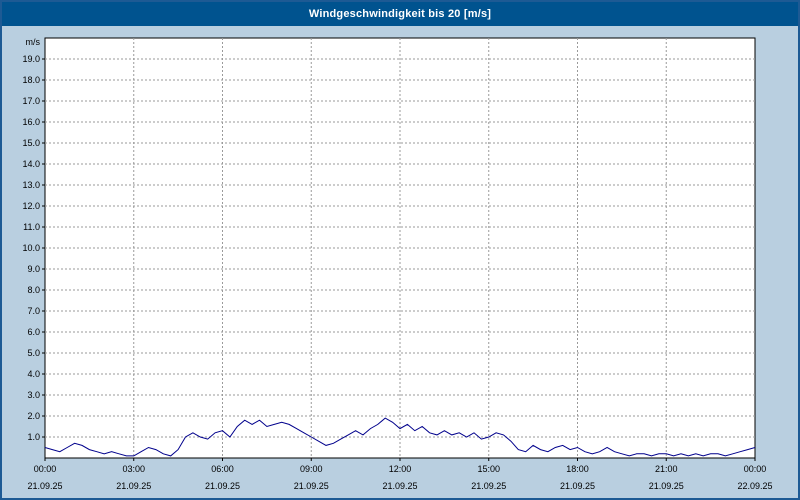  I want to click on y-axis-tick-label: 14.0, so click(31, 164).